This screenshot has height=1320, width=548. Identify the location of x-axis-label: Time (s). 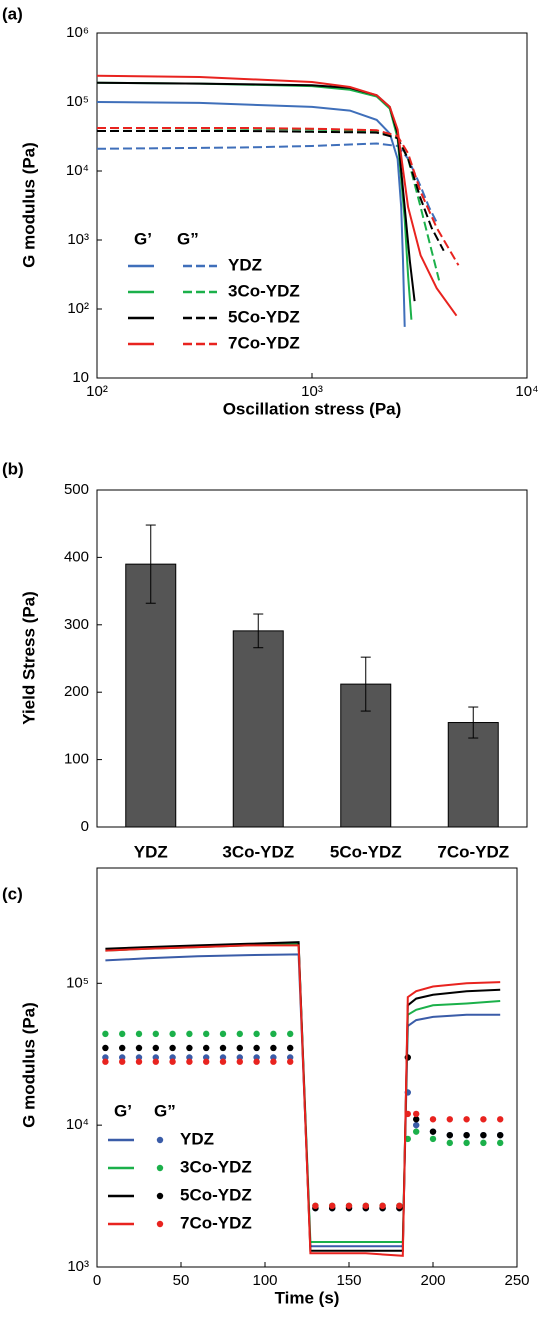
(307, 1297).